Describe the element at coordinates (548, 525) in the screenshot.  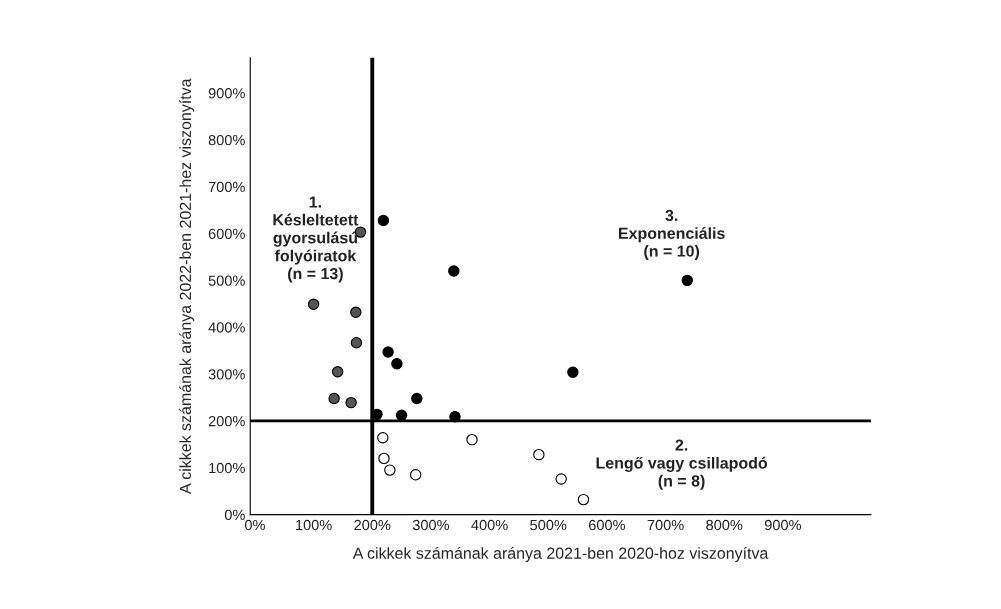
I see `x-tick-label: 500%` at that location.